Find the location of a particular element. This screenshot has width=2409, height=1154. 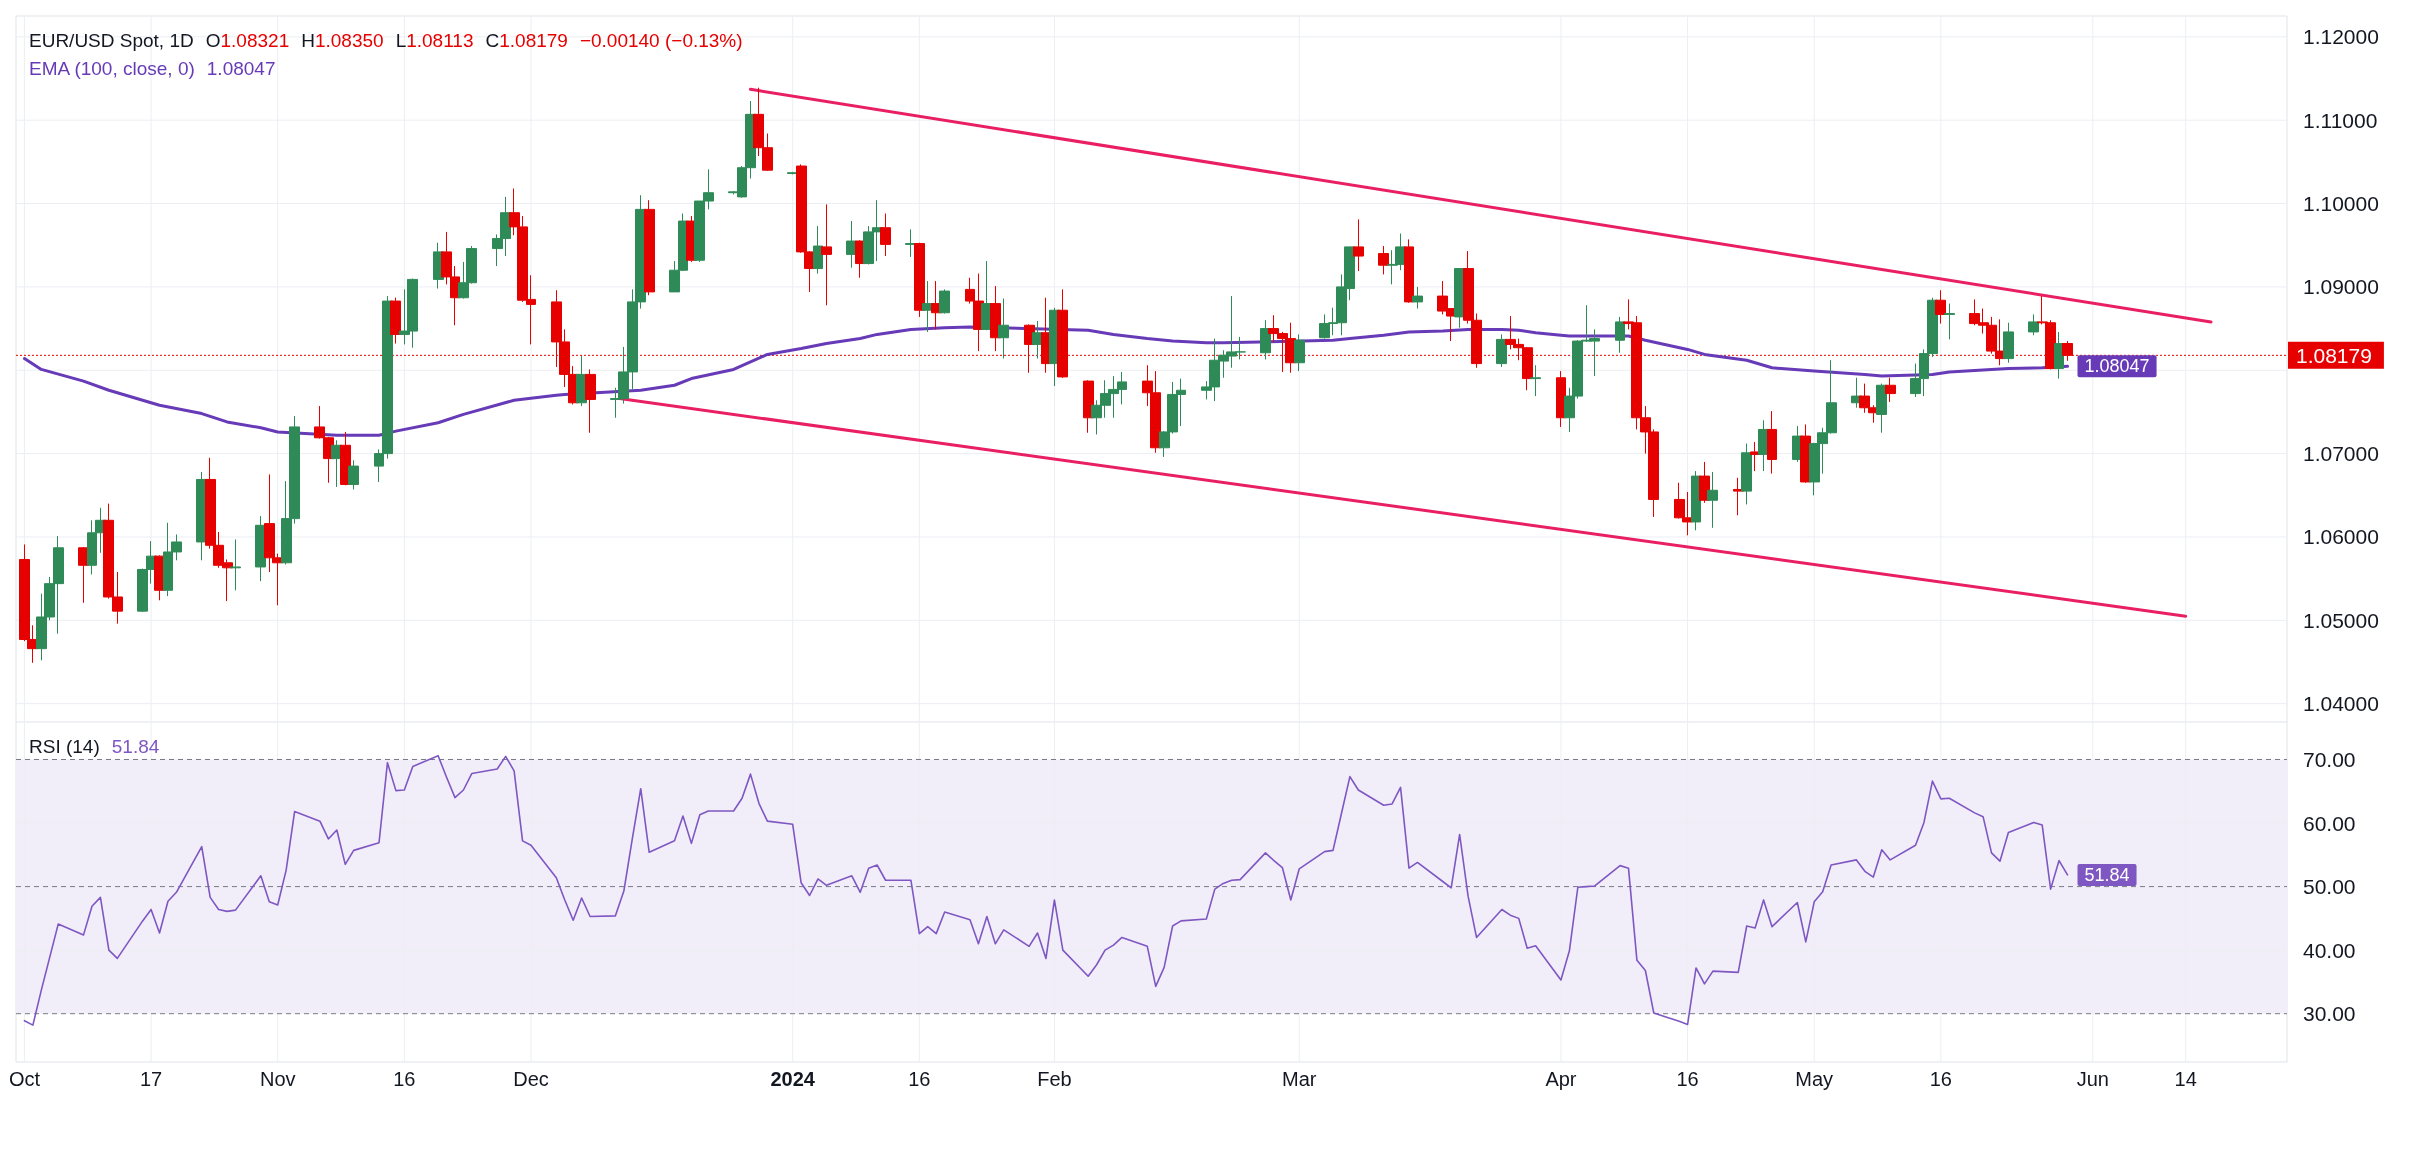

annotation: C1.08179 is located at coordinates (526, 40).